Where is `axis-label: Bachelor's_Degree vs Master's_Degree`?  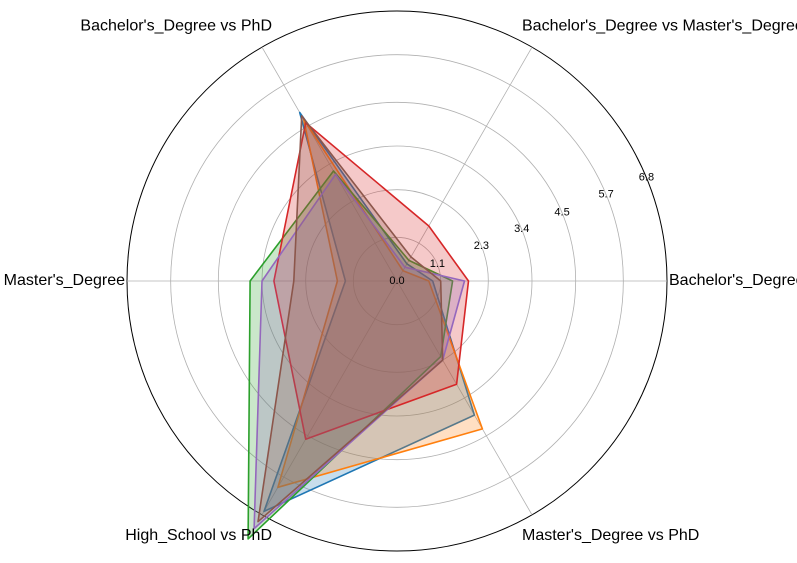
axis-label: Bachelor's_Degree vs Master's_Degree is located at coordinates (659, 26).